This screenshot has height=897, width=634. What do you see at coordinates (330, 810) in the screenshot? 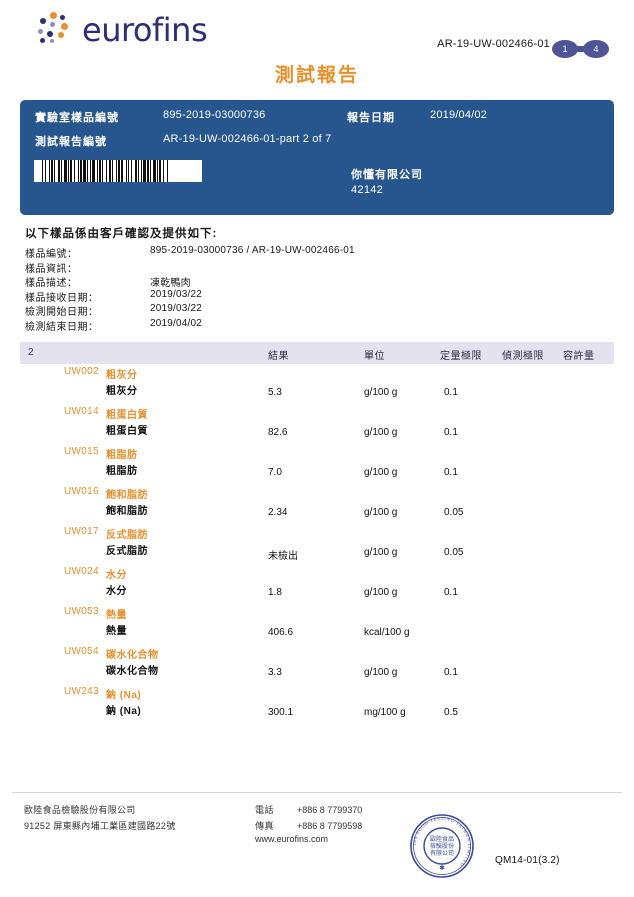
I see `footer-phone-value: +886 8 7799370` at bounding box center [330, 810].